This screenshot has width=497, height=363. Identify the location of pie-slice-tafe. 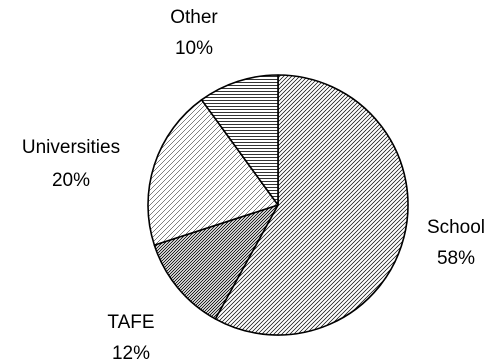
(216, 262).